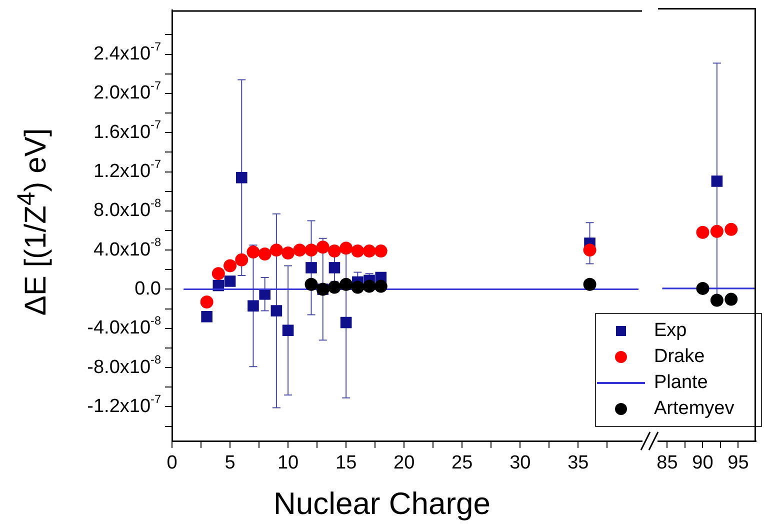  Describe the element at coordinates (694, 409) in the screenshot. I see `legend-label: Artemyev` at that location.